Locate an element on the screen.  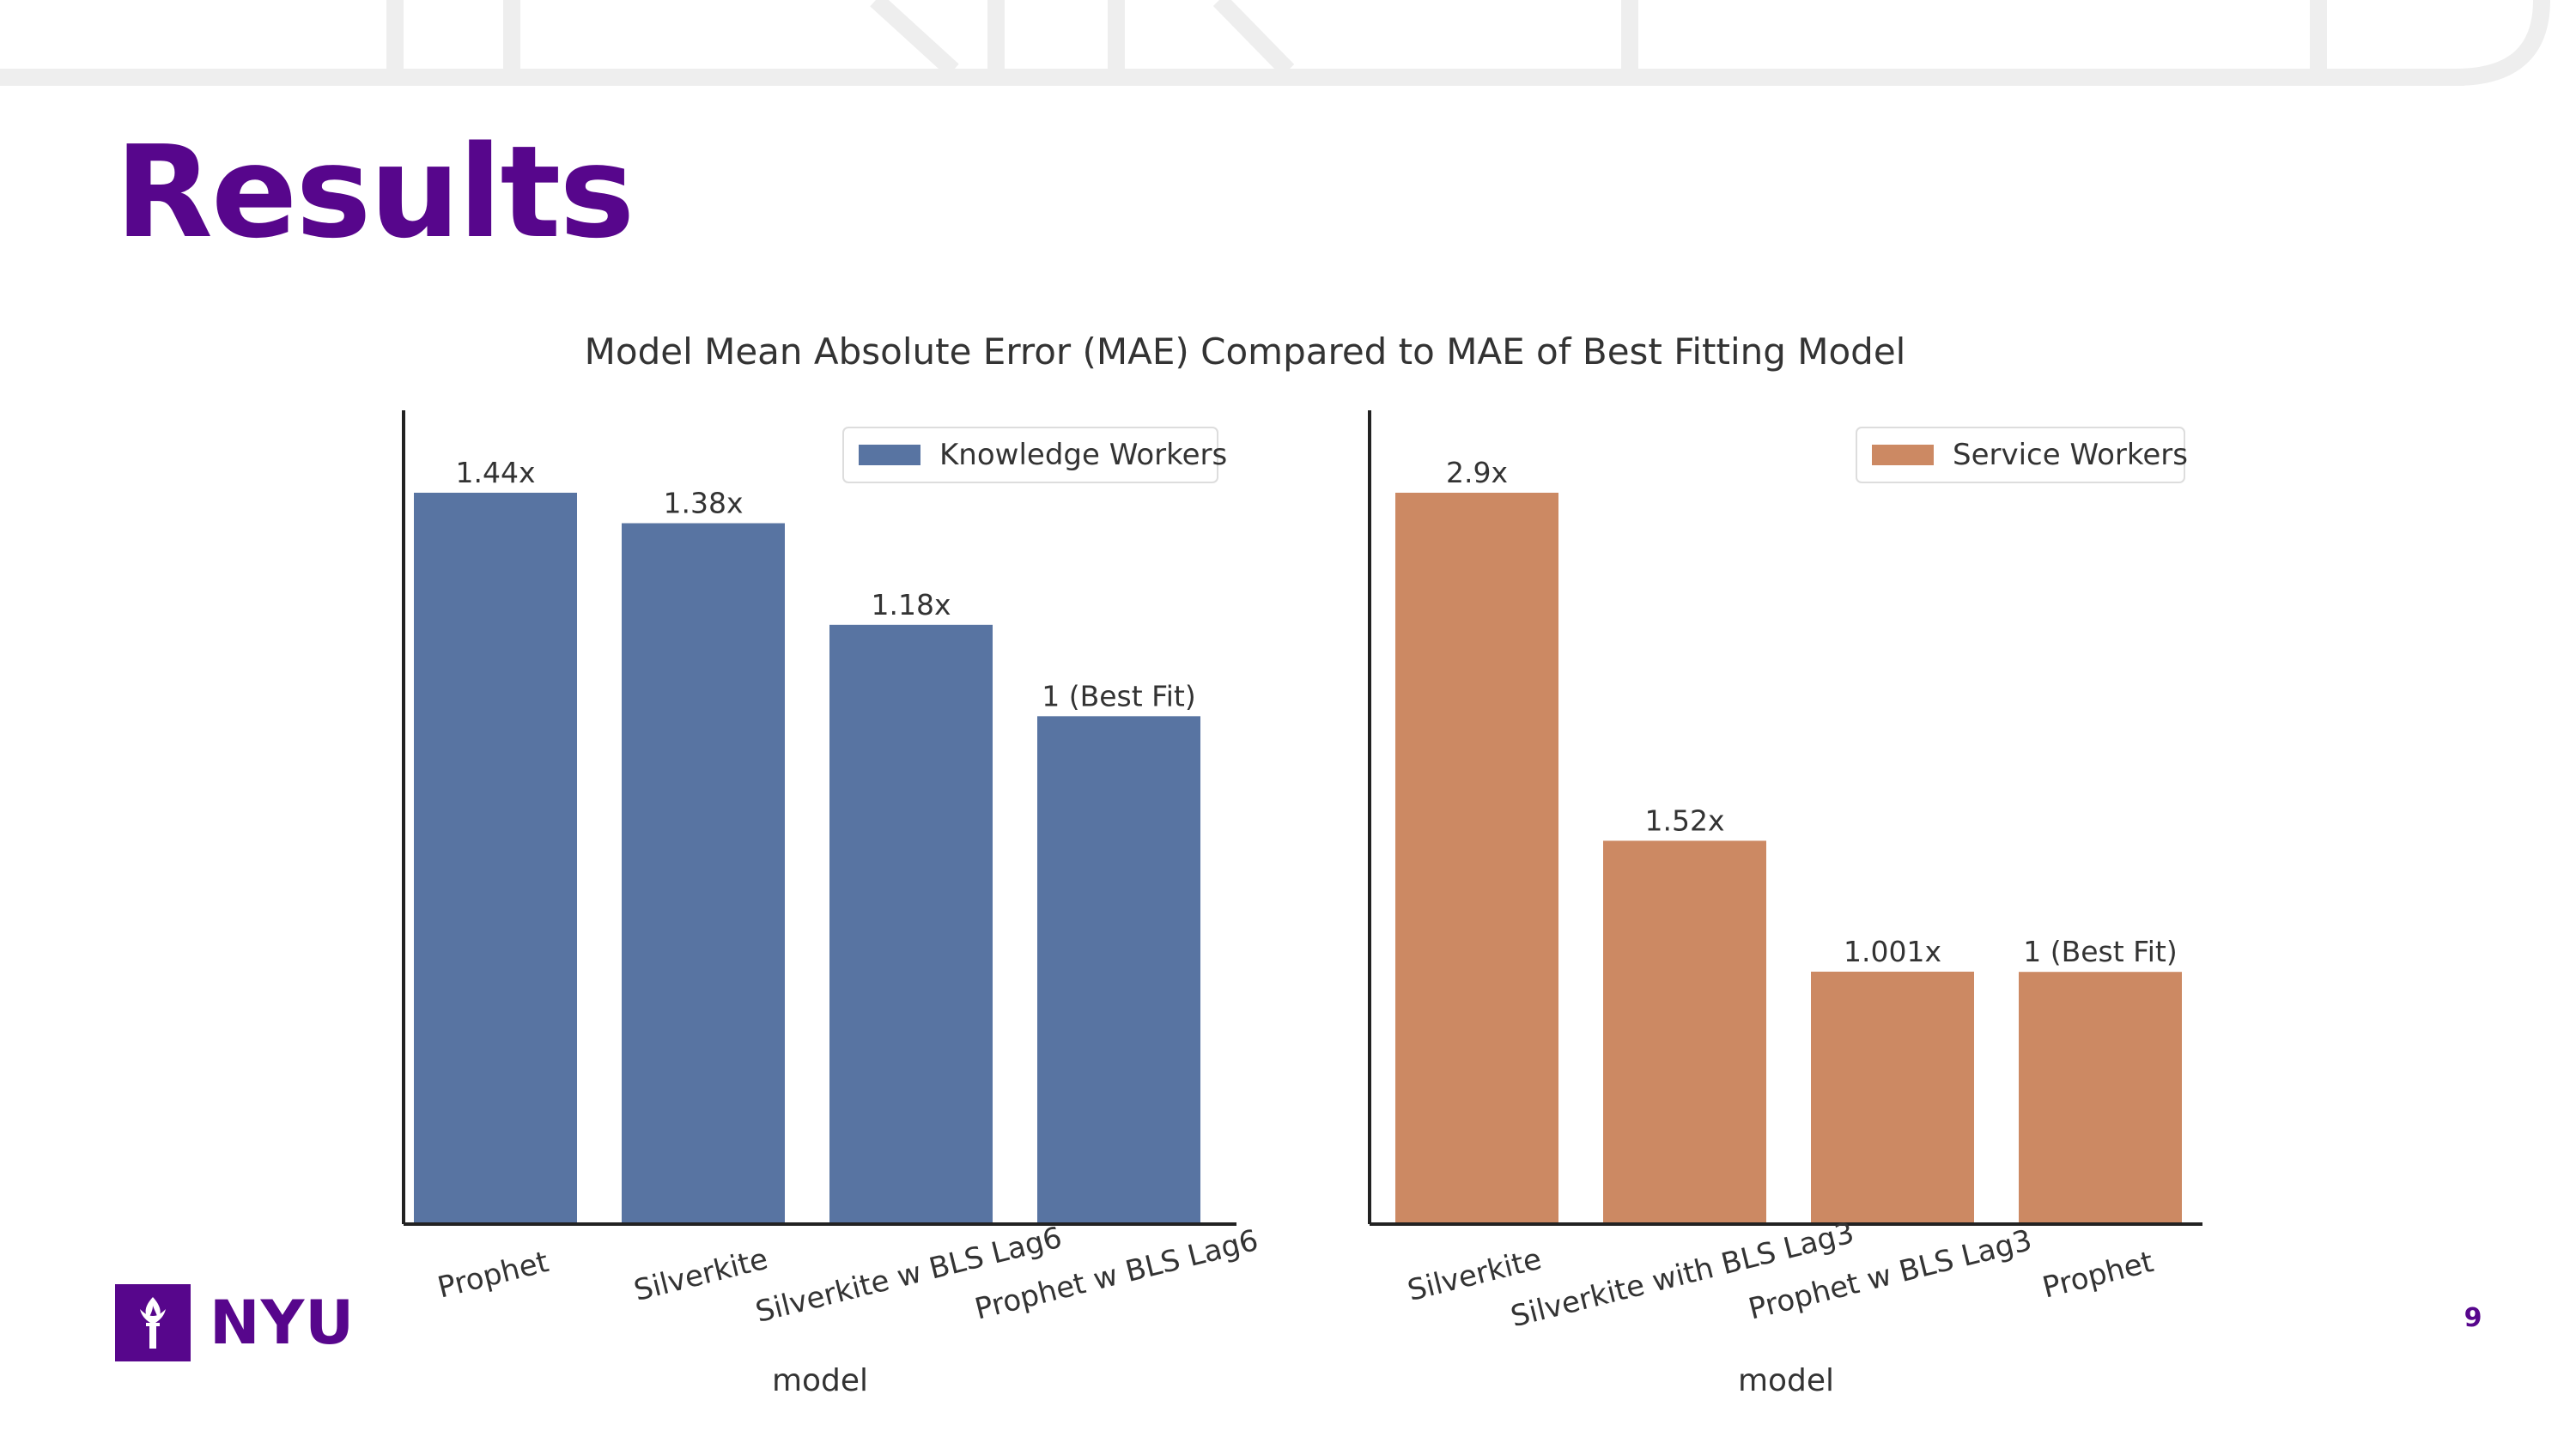
bar-value-label: 1.52x is located at coordinates (1684, 820).